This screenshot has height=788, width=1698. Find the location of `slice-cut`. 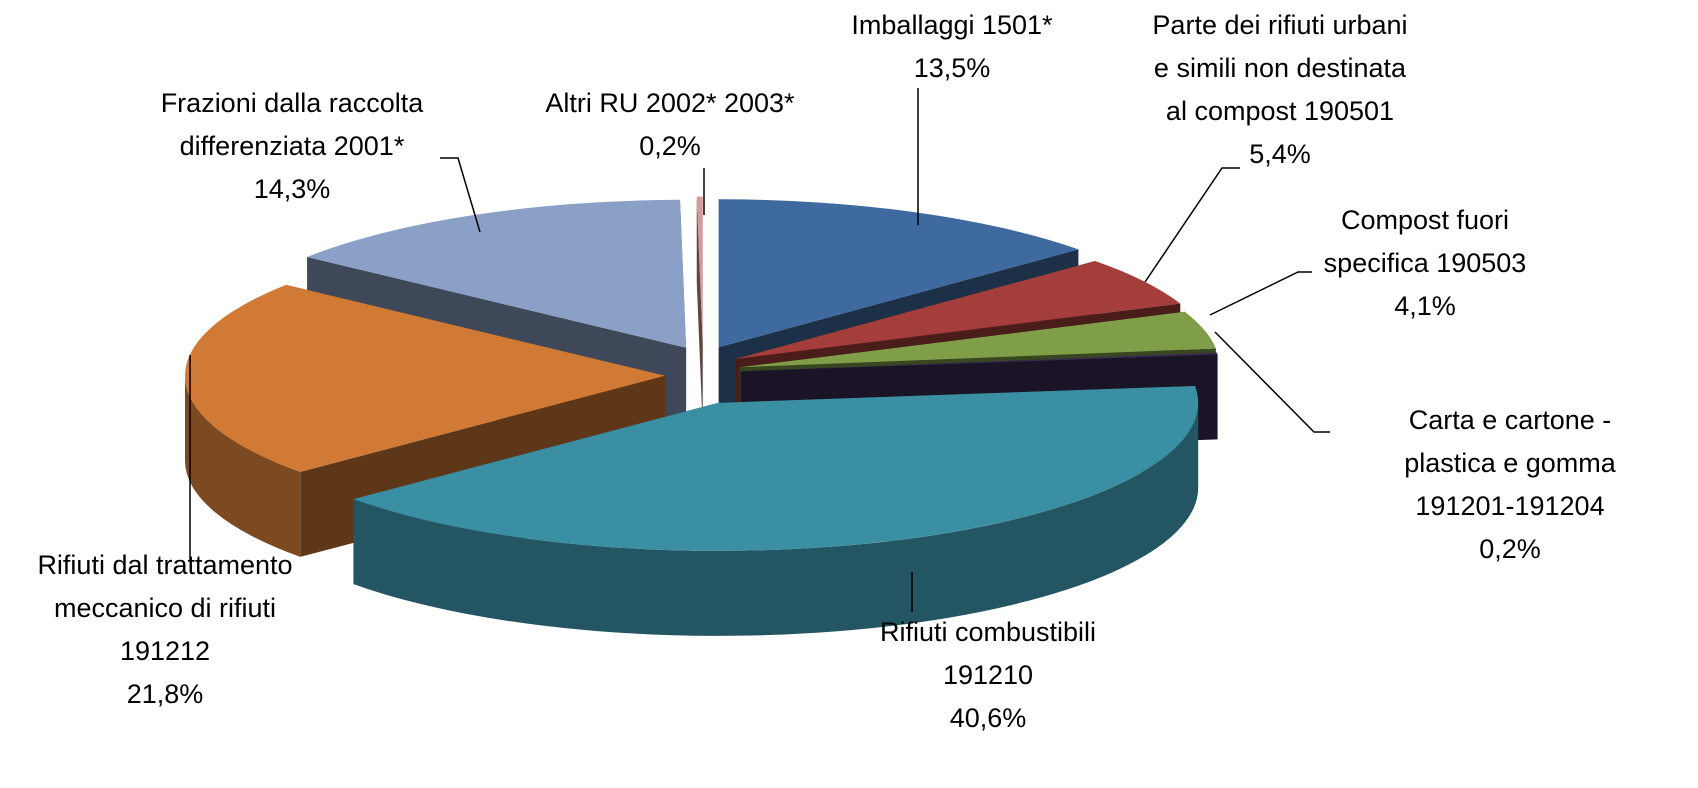

slice-cut is located at coordinates (699, 313).